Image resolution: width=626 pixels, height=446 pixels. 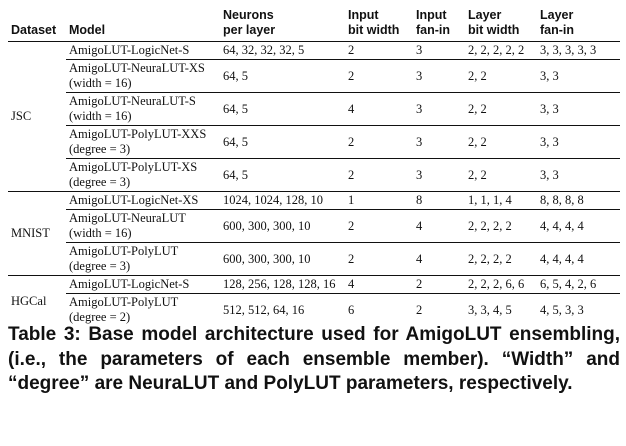 I want to click on model-cell: AmigoLUT-PolyLUT-XXS (degree = 3), so click(x=143, y=142).